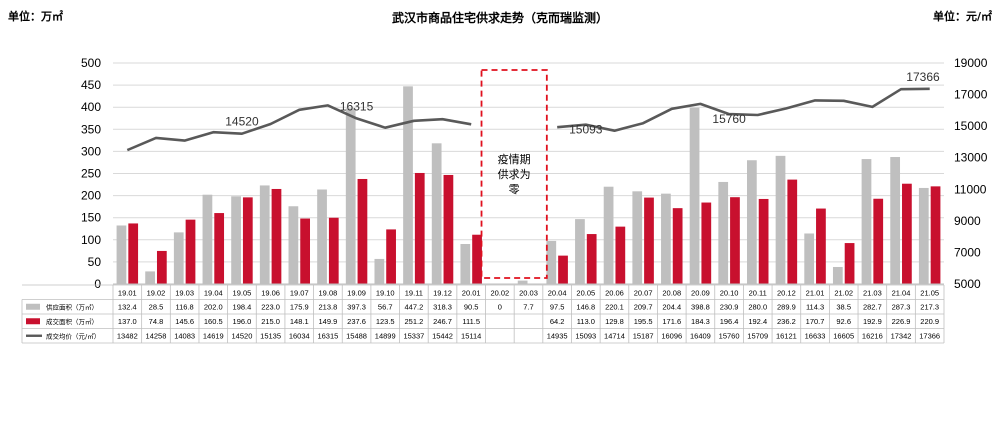  Describe the element at coordinates (442, 306) in the screenshot. I see `table-cell: 318.3` at that location.